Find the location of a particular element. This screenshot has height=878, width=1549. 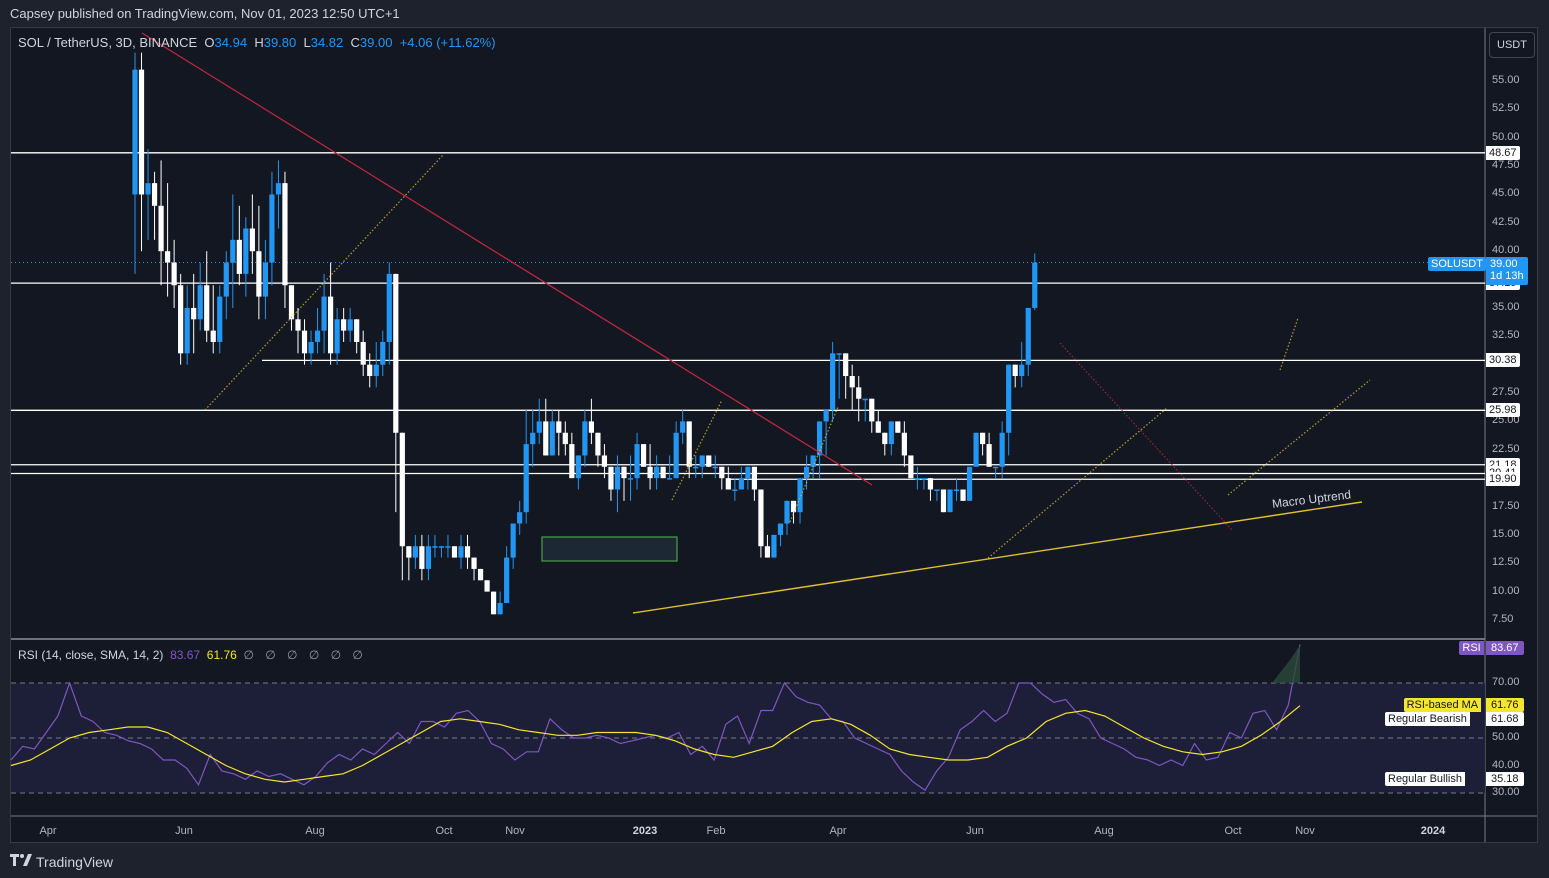

low-value: 34.82 is located at coordinates (327, 42).